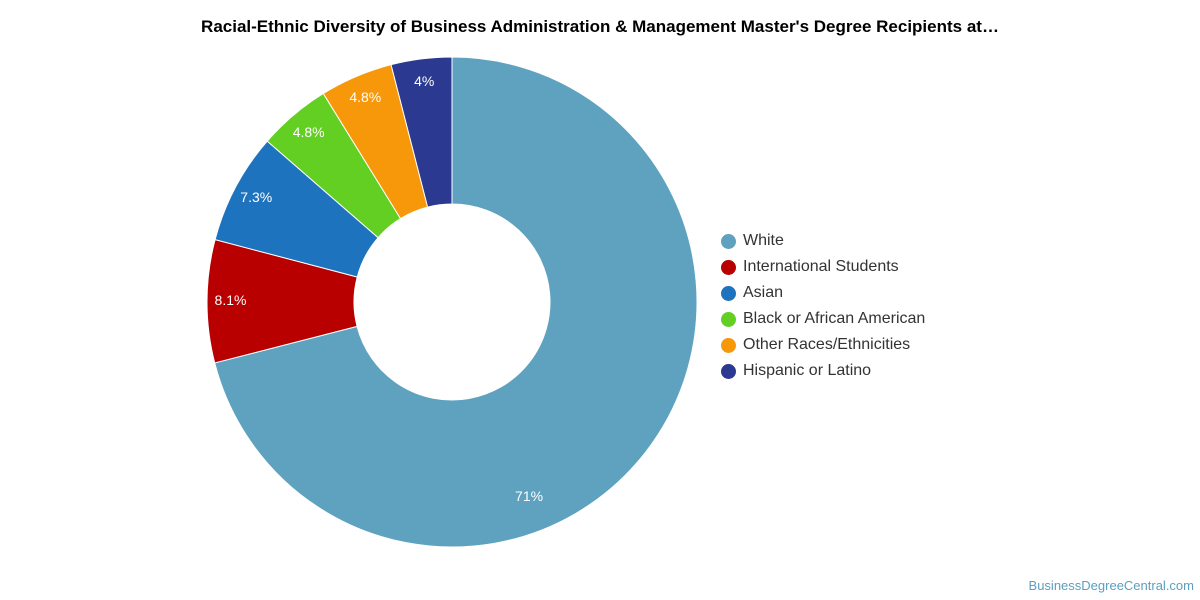 The image size is (1200, 600). Describe the element at coordinates (256, 197) in the screenshot. I see `slice-label-2: 7.3%` at that location.